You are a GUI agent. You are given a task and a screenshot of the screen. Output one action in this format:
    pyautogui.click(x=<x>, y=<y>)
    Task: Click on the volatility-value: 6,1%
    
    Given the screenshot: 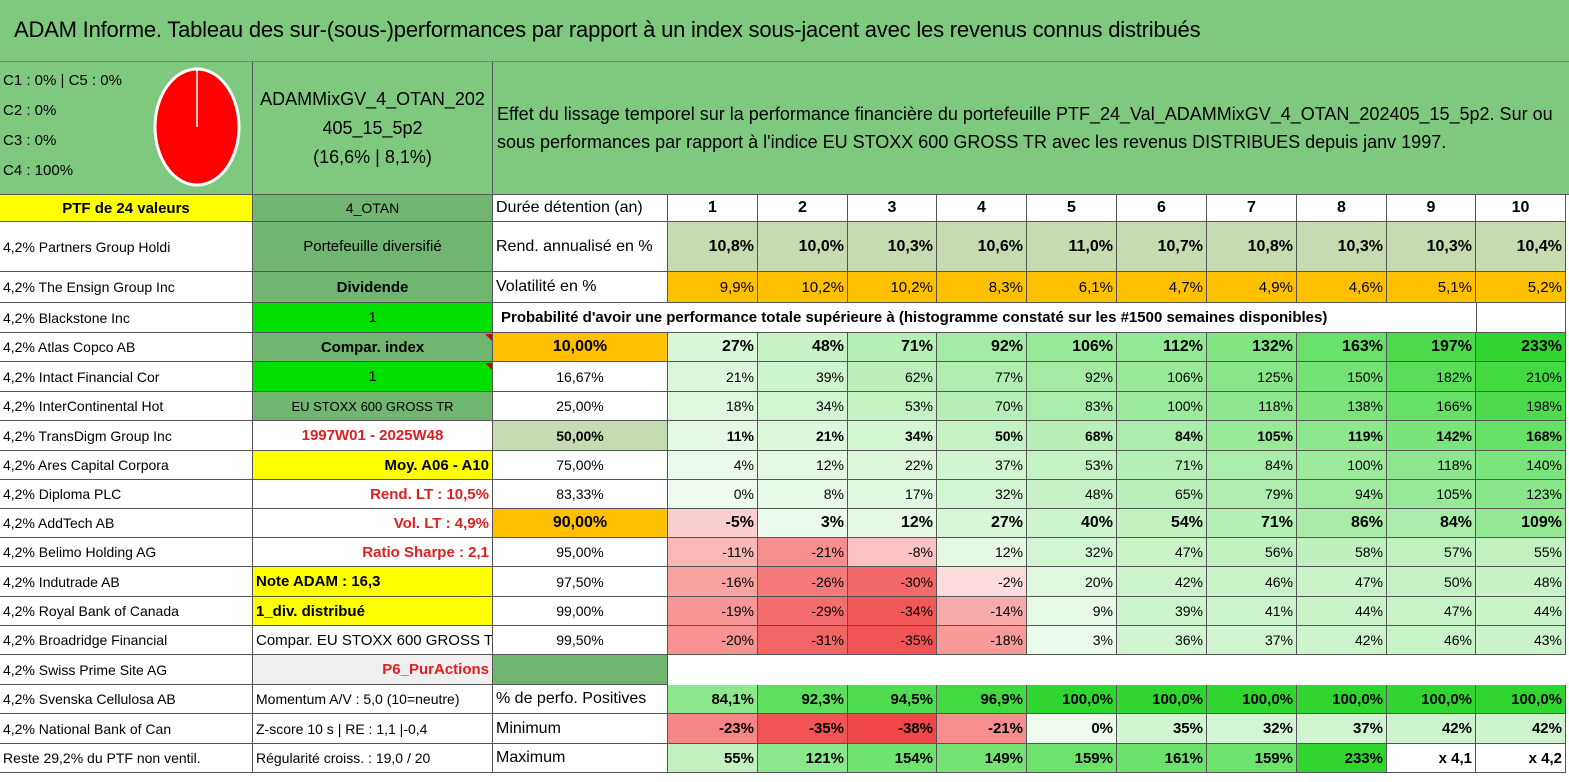 What is the action you would take?
    pyautogui.click(x=1072, y=287)
    